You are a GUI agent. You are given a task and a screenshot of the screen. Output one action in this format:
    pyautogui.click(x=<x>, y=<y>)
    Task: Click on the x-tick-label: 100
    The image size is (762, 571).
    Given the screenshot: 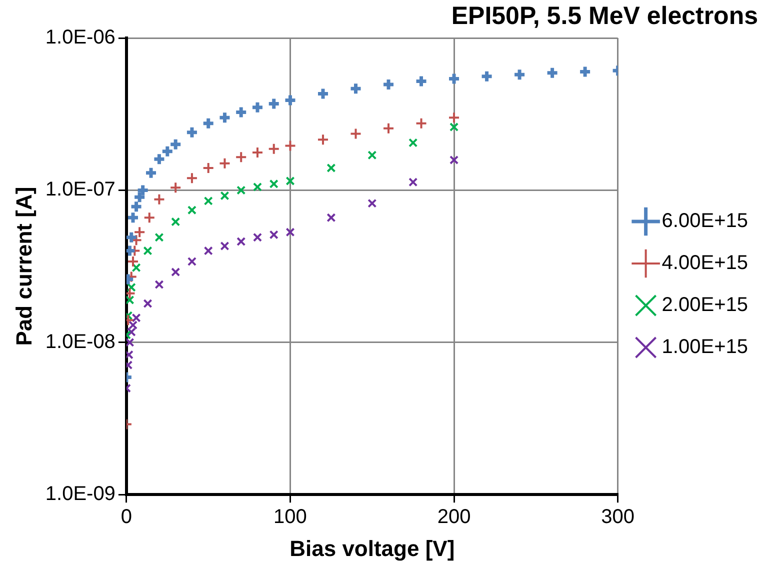 What is the action you would take?
    pyautogui.click(x=290, y=517)
    